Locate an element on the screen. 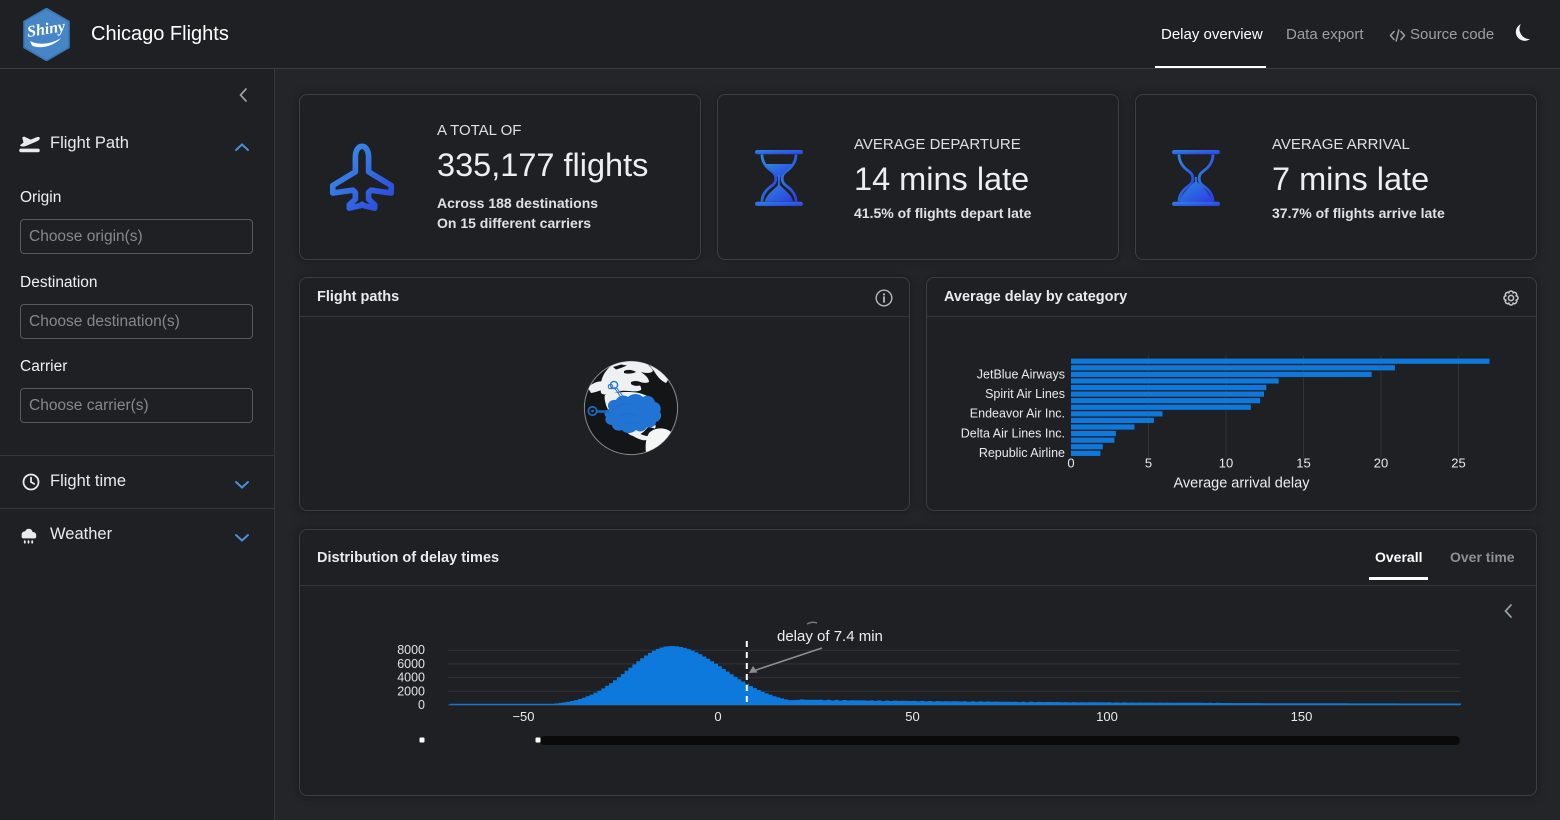  svg-text: 2000 is located at coordinates (411, 691).